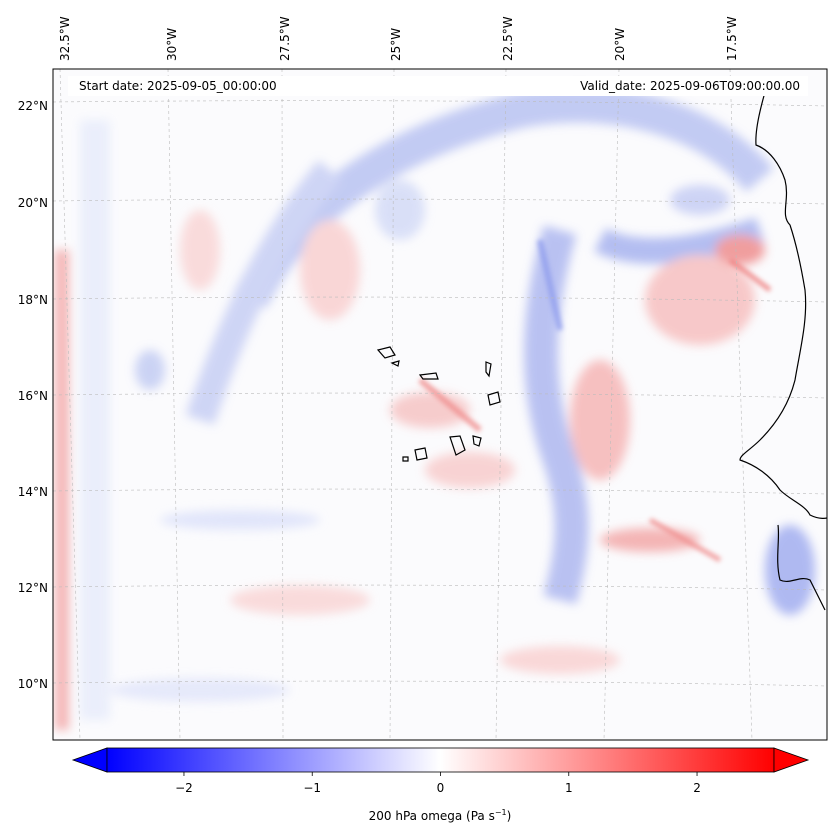  What do you see at coordinates (801, 567) in the screenshot?
I see `coastline-guinea` at bounding box center [801, 567].